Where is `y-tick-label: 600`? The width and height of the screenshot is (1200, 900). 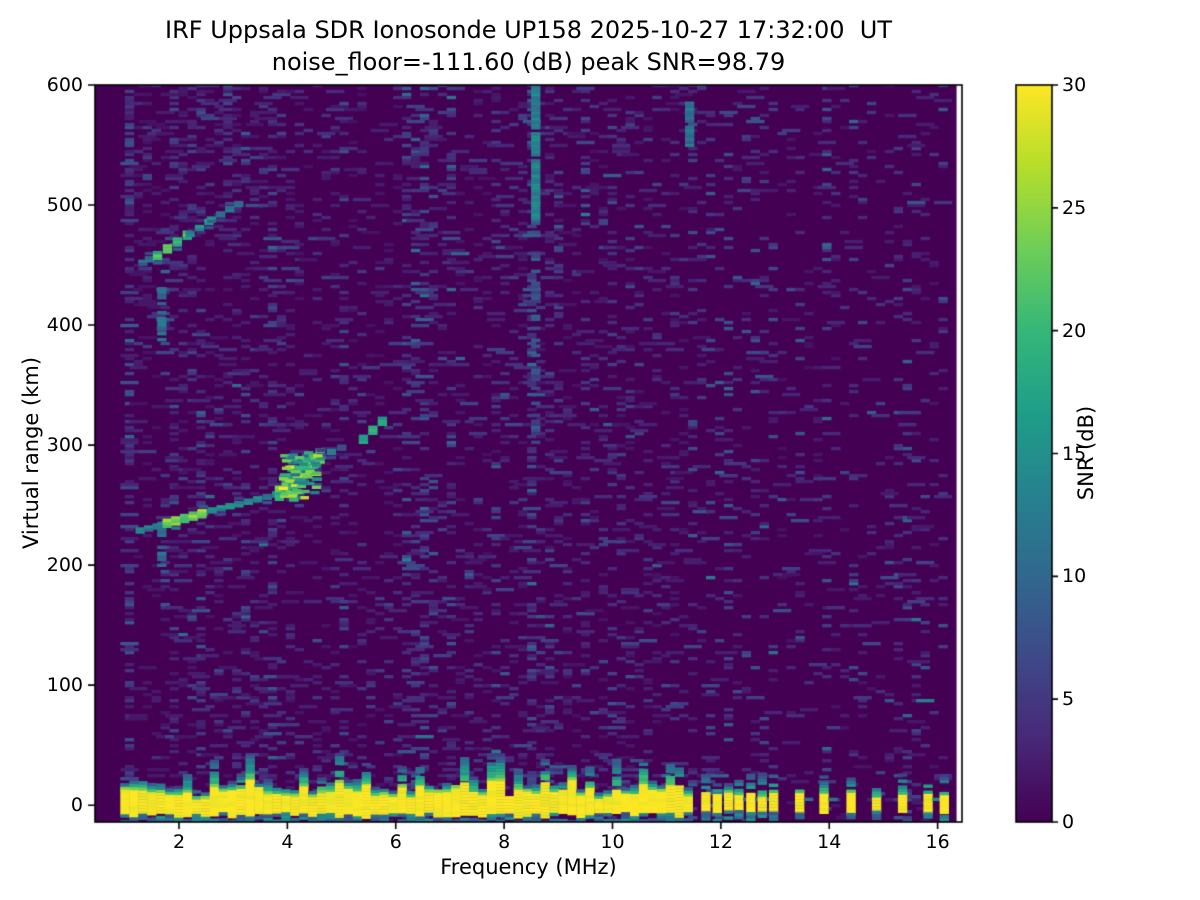 y-tick-label: 600 is located at coordinates (64, 85).